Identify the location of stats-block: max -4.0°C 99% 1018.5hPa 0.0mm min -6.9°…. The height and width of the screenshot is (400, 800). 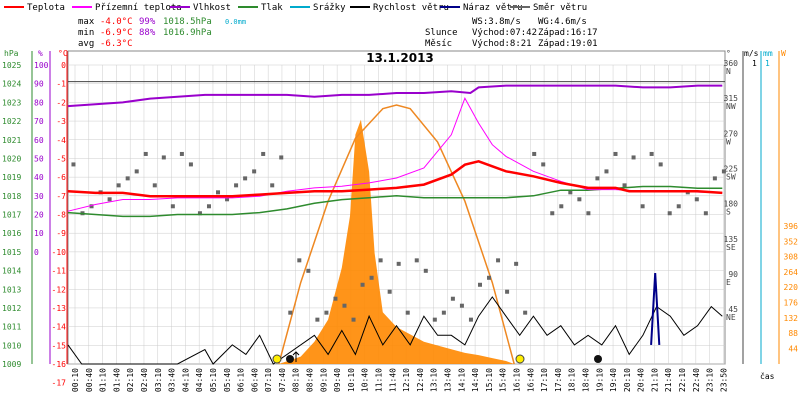
(338, 33).